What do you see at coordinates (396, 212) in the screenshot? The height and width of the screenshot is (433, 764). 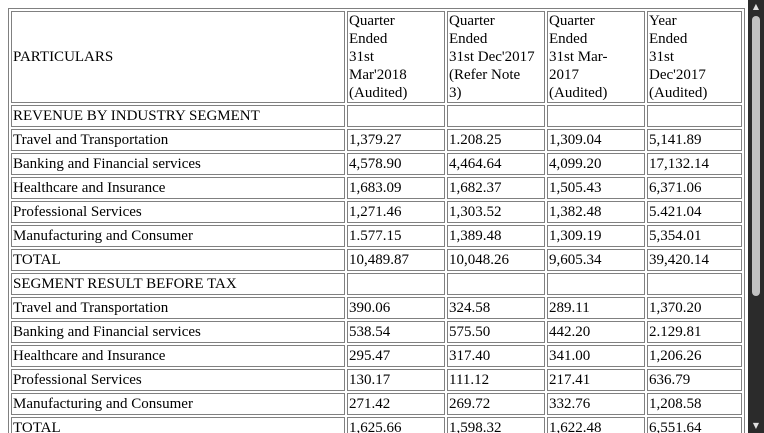 I see `value-cell: 1,271.46` at bounding box center [396, 212].